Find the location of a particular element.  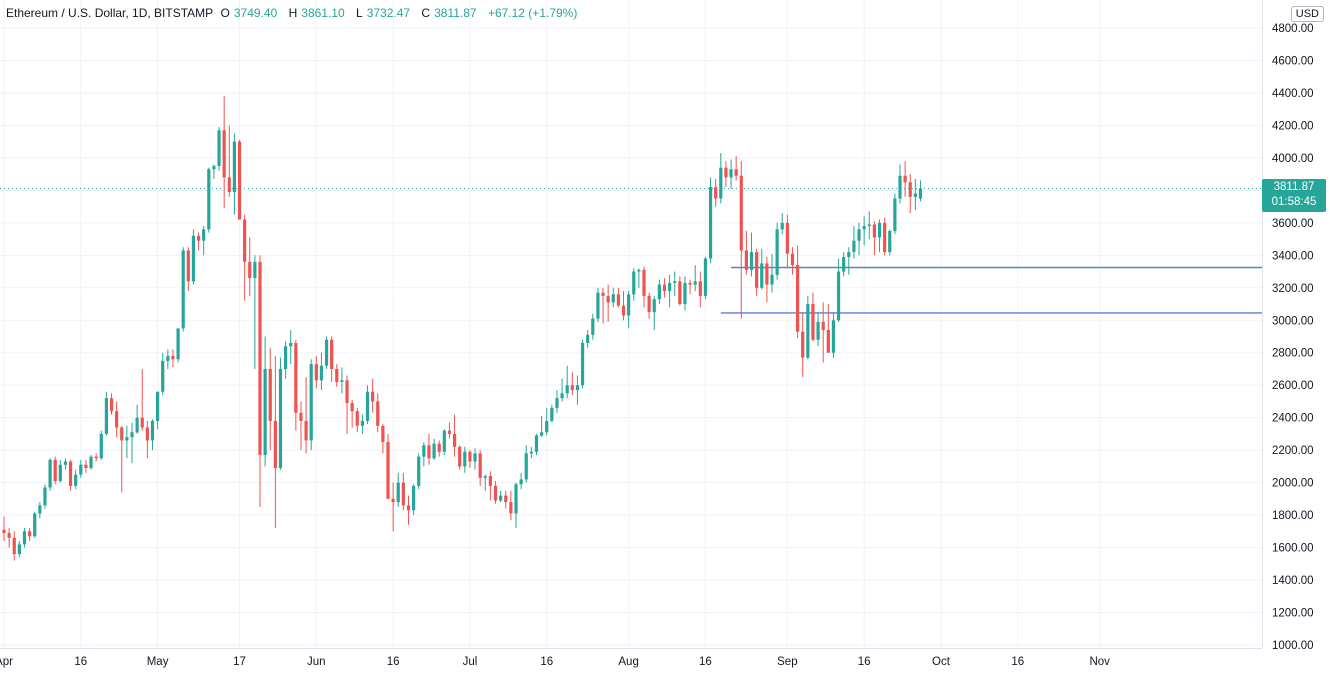

price-tick-label: 1000.00 is located at coordinates (1293, 646).